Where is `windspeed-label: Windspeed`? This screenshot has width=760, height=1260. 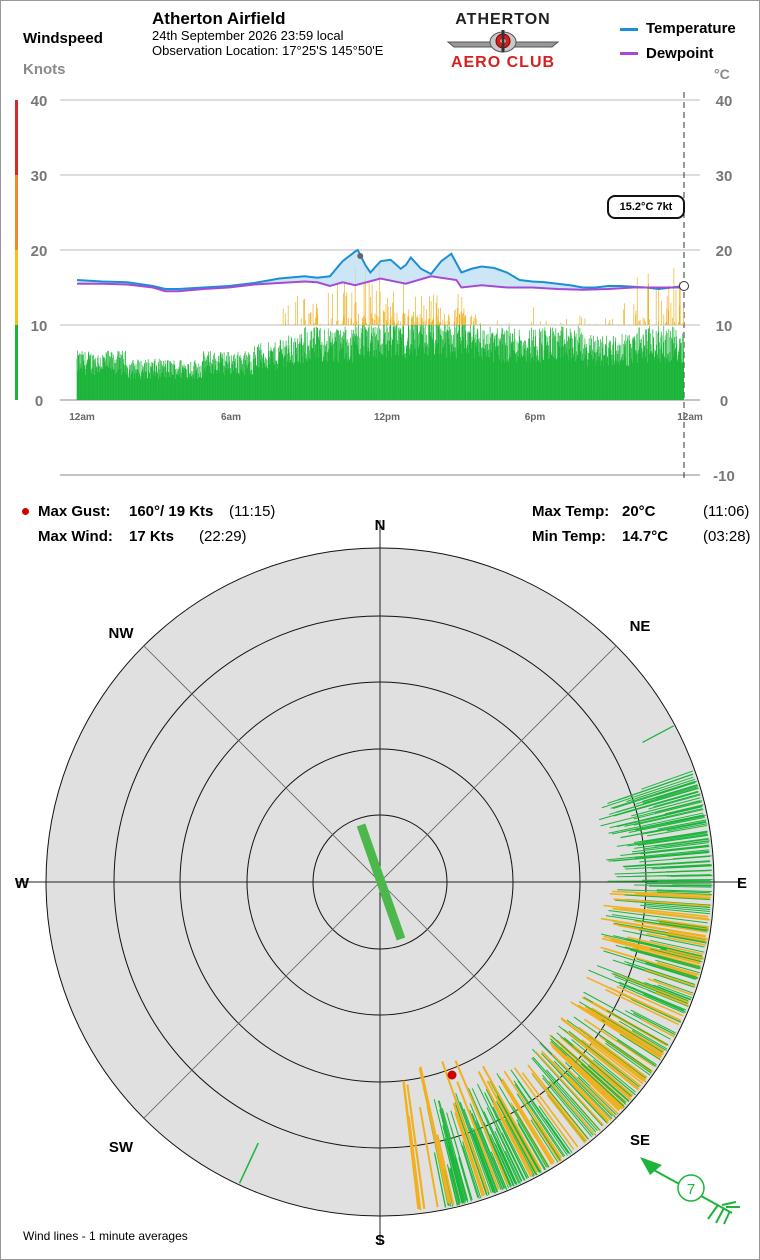
windspeed-label: Windspeed is located at coordinates (63, 38).